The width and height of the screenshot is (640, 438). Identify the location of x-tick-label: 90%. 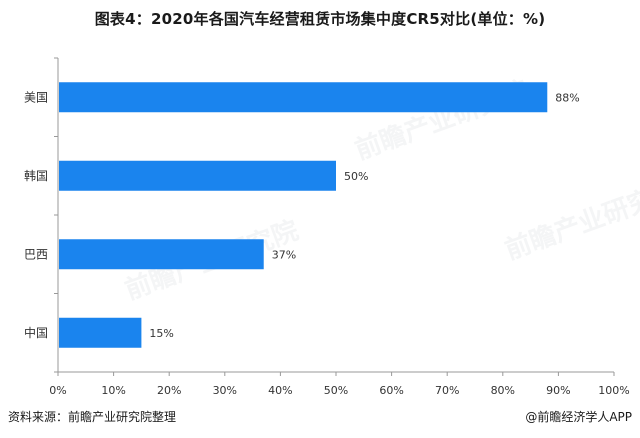
(558, 390).